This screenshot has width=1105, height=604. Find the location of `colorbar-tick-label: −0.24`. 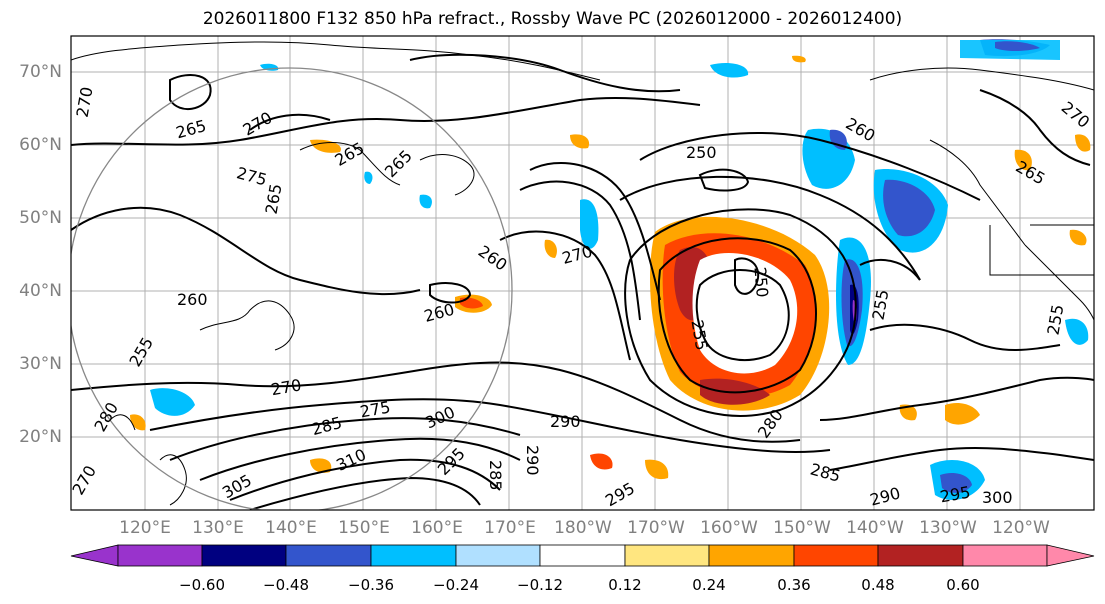

colorbar-tick-label: −0.24 is located at coordinates (456, 585).